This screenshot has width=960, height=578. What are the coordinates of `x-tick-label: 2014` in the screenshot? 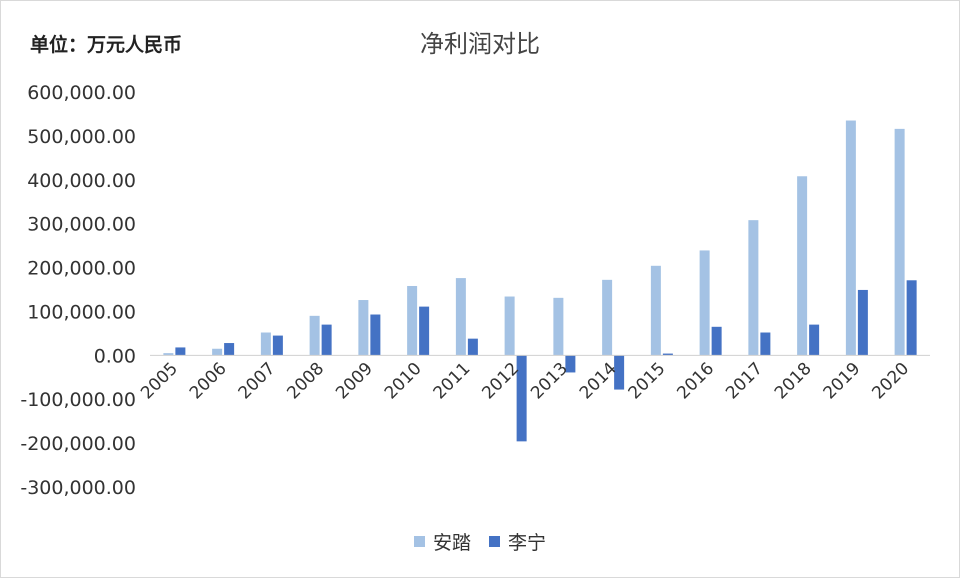 It's located at (598, 381).